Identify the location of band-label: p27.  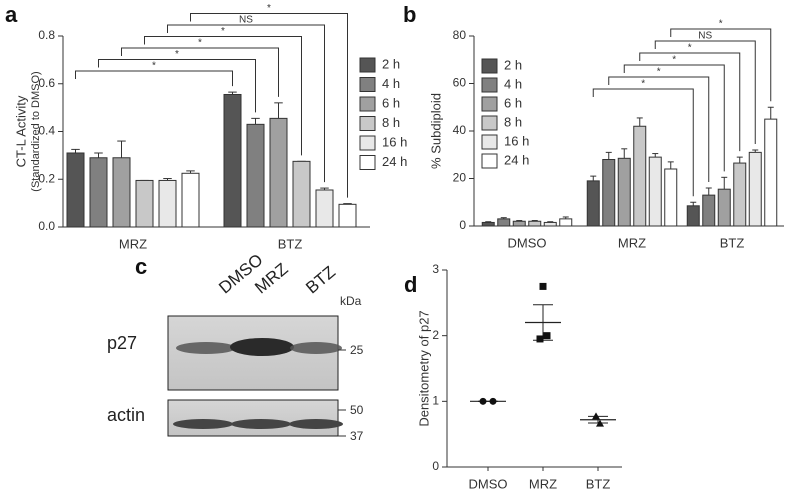
(122, 343).